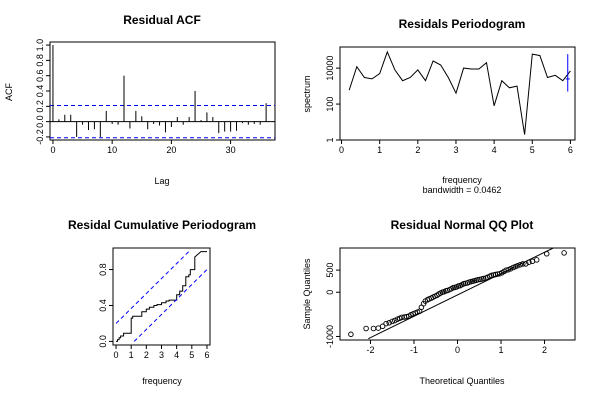 This screenshot has width=600, height=400. Describe the element at coordinates (170, 305) in the screenshot. I see `cumulative-band-lower` at that location.